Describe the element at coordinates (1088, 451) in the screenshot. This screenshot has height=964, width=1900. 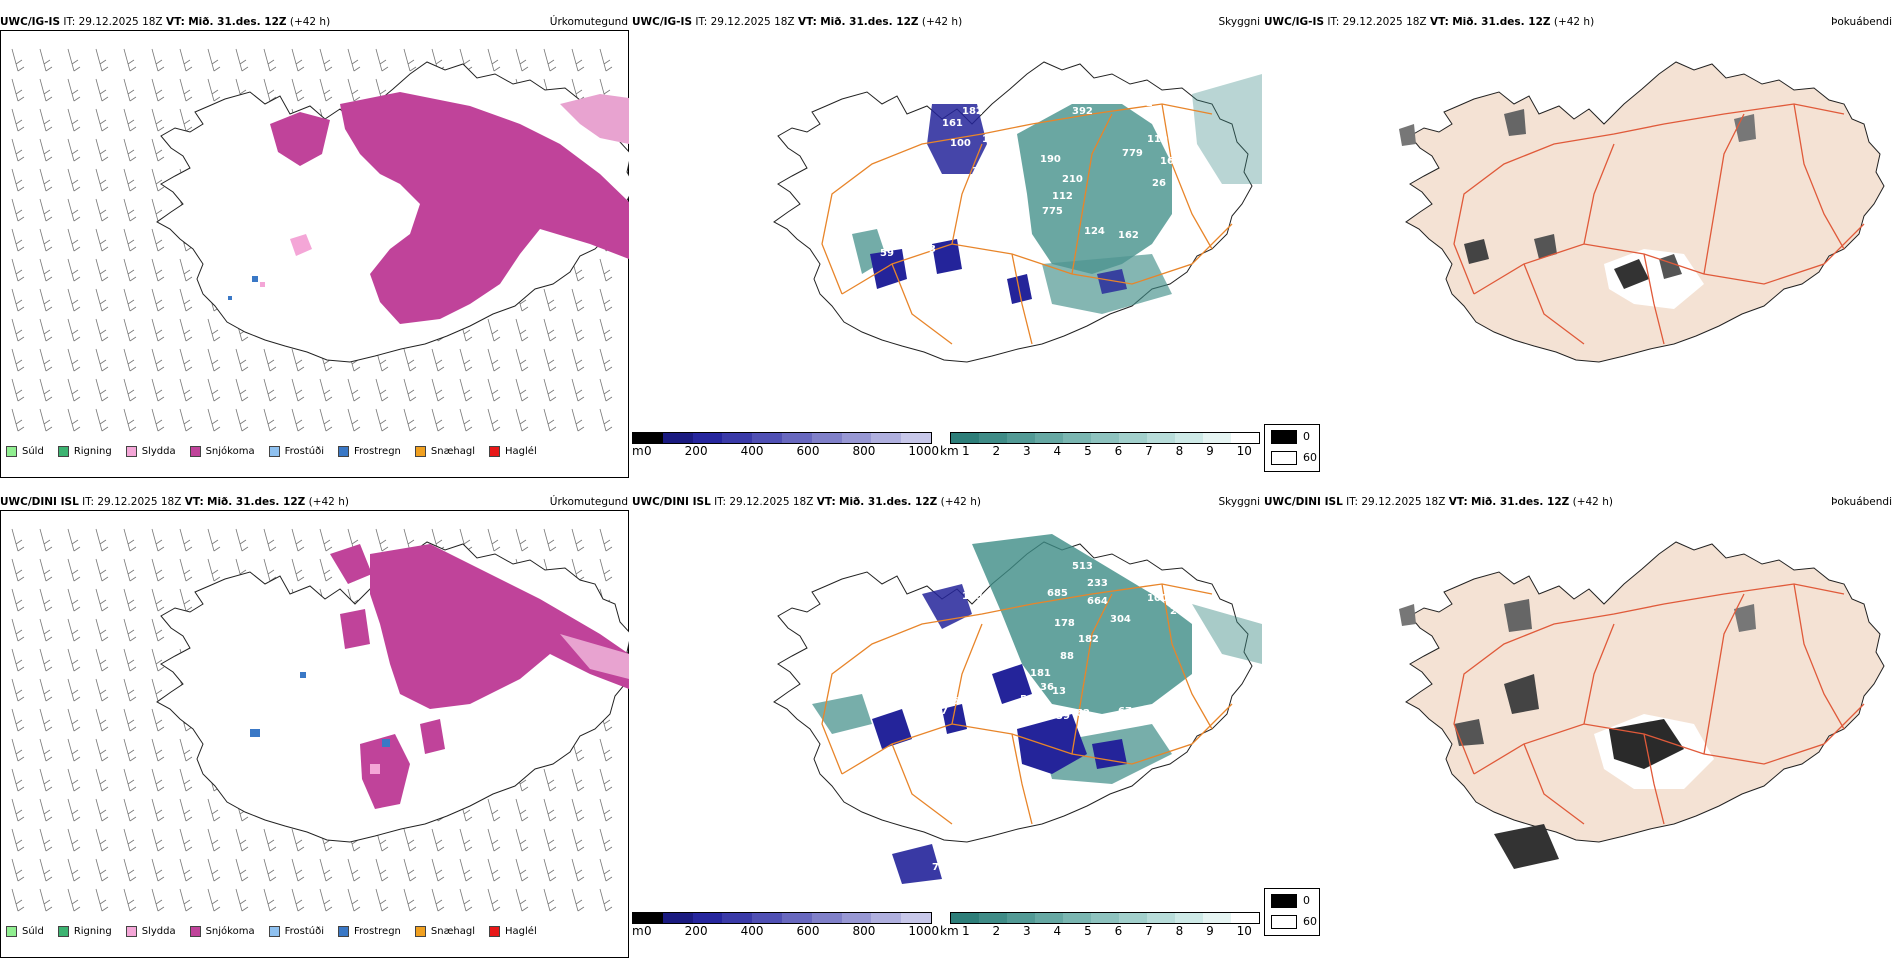
I see `colorbar-tick-label: 5` at that location.